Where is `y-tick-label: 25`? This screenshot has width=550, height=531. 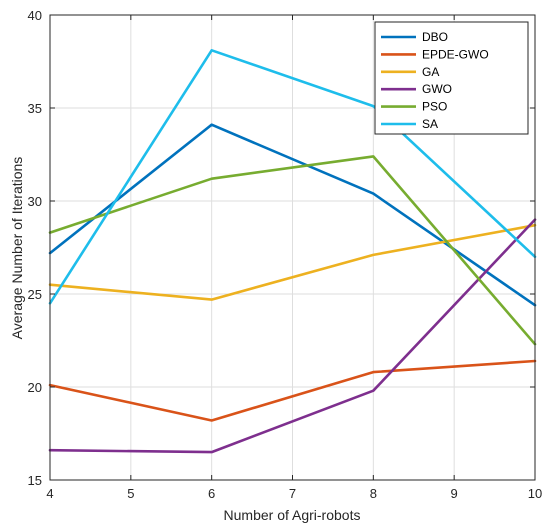 y-tick-label: 25 is located at coordinates (35, 294).